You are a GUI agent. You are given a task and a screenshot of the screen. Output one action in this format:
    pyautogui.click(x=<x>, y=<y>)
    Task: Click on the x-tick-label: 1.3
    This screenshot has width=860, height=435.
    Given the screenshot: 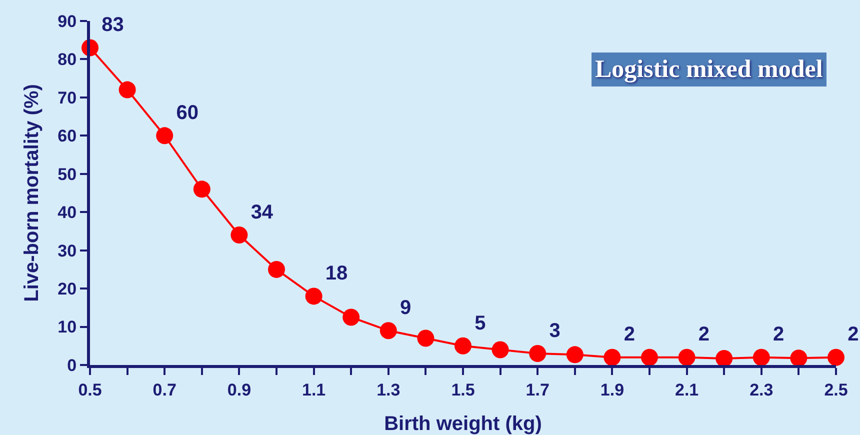 What is the action you would take?
    pyautogui.click(x=388, y=390)
    